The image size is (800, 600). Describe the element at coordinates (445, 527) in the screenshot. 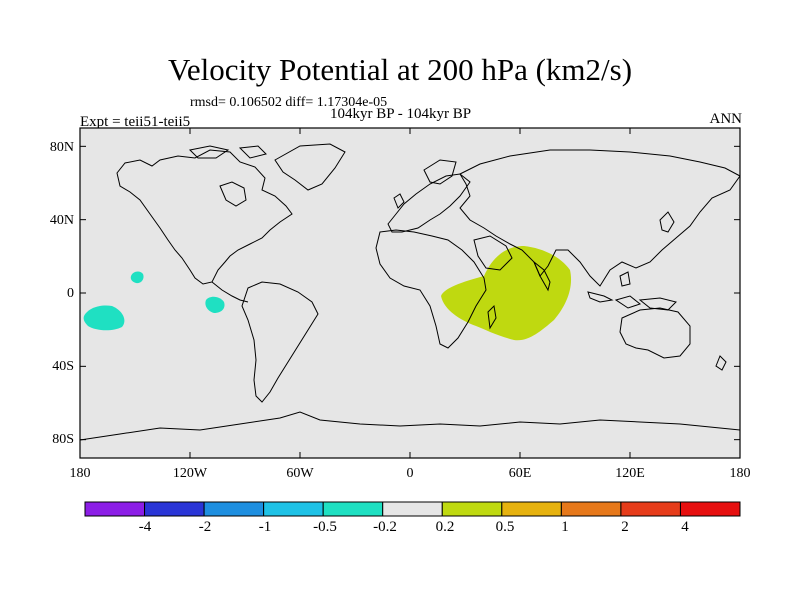

I see `colorbar-label: 0.2` at that location.